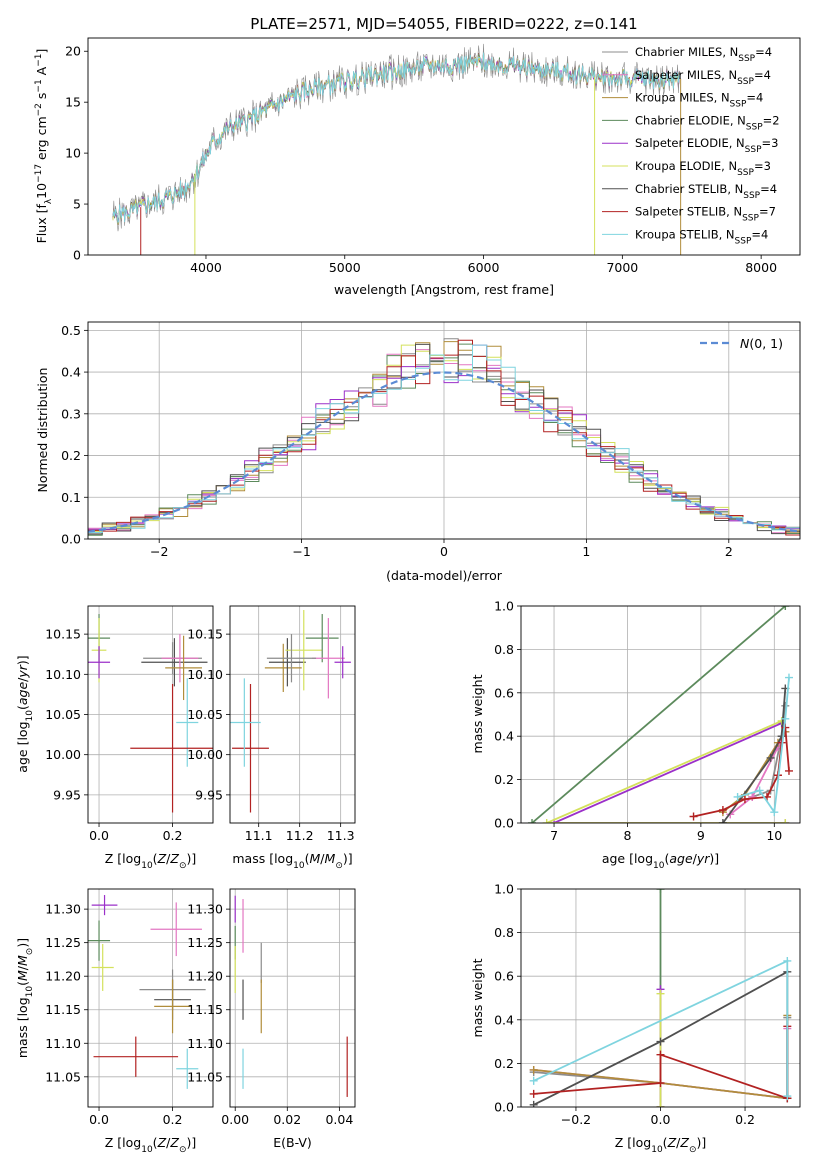 The image size is (819, 1170). Describe the element at coordinates (63, 674) in the screenshot. I see `y-tick-label: 10.10` at that location.